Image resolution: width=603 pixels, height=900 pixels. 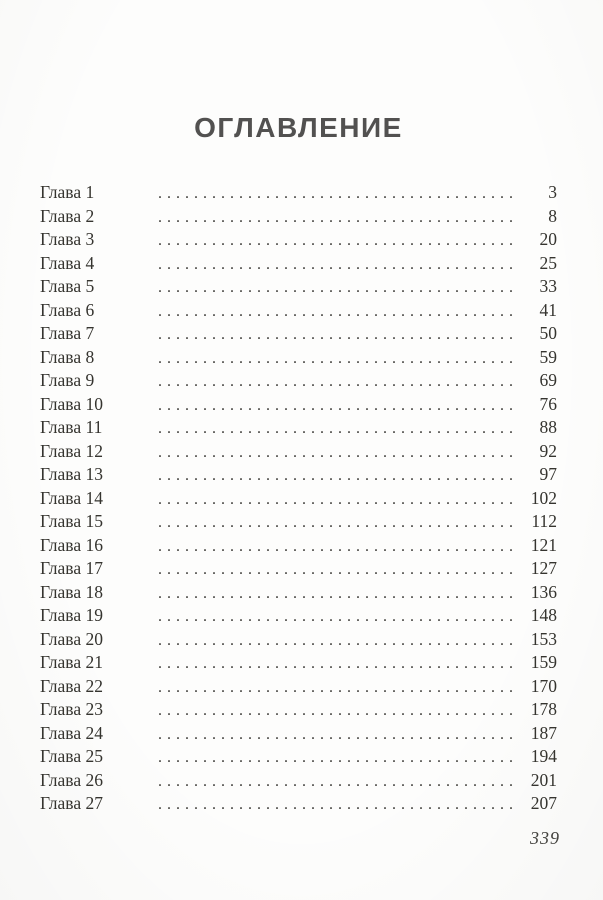 I want to click on toc-entry-page: 33, so click(x=548, y=286).